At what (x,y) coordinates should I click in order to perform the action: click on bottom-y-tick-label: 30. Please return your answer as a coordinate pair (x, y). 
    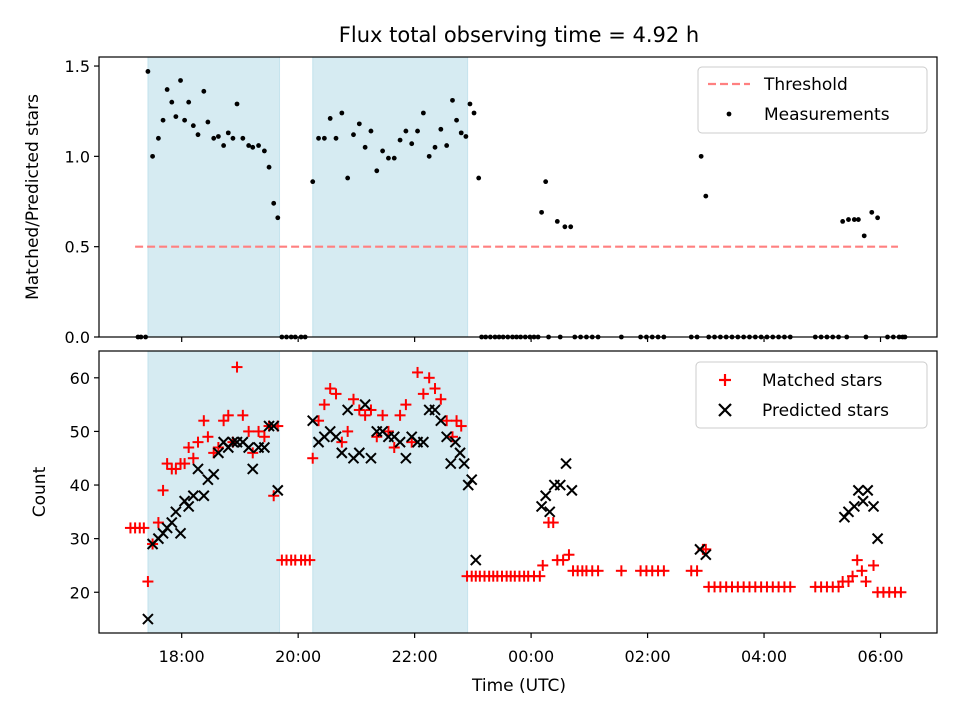
    Looking at the image, I should click on (80, 539).